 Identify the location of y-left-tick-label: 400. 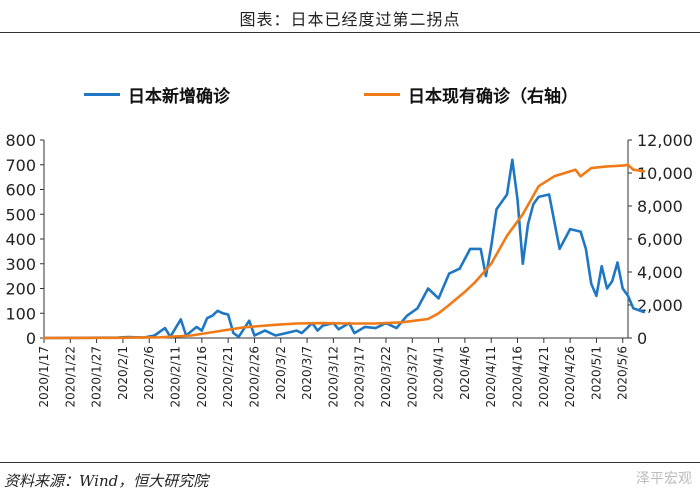
(20, 239).